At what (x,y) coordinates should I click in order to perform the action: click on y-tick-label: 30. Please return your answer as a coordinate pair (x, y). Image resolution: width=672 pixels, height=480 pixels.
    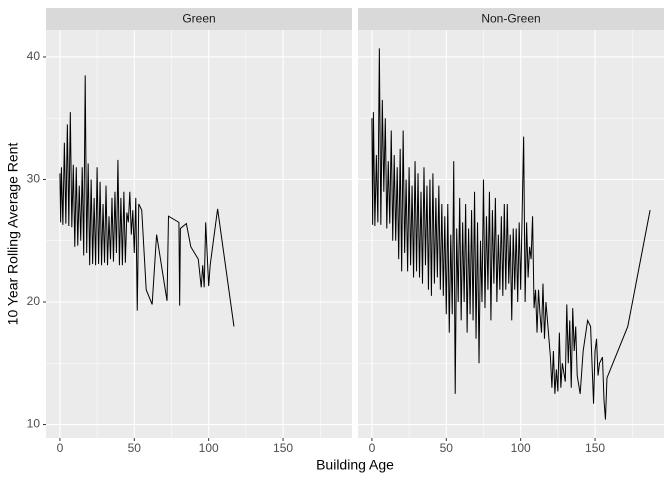
    Looking at the image, I should click on (34, 179).